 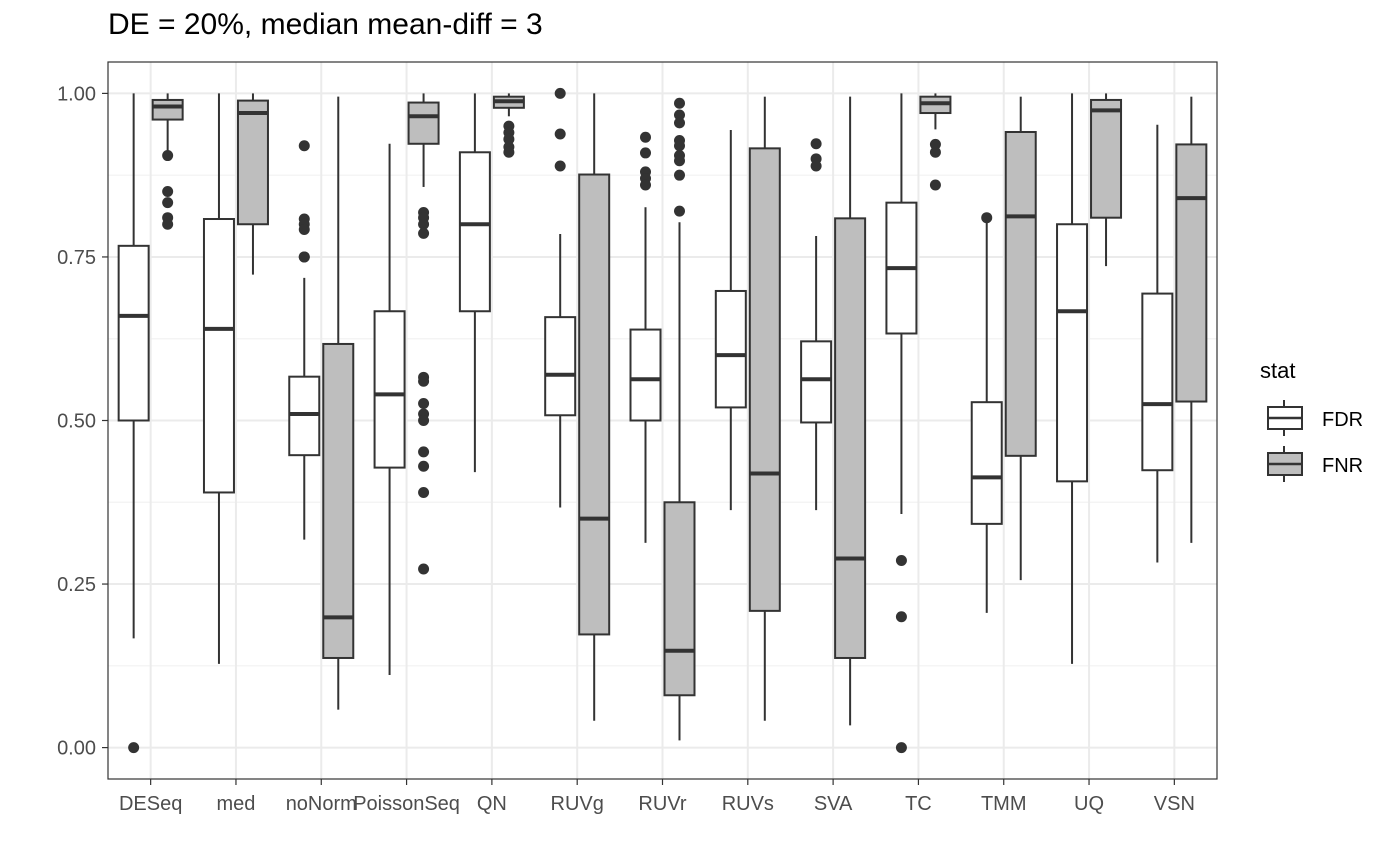 What do you see at coordinates (406, 804) in the screenshot?
I see `x-tick-label: PoissonSeq` at bounding box center [406, 804].